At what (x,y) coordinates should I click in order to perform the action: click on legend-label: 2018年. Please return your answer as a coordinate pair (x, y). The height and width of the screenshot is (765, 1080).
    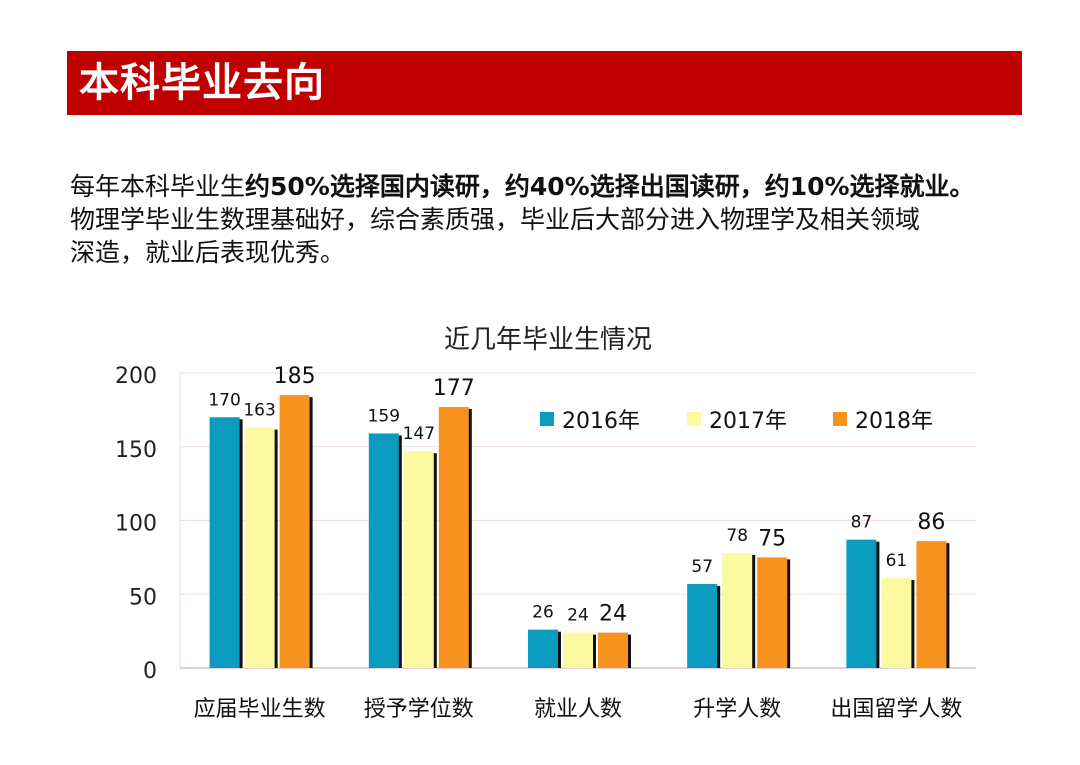
    Looking at the image, I should click on (894, 421).